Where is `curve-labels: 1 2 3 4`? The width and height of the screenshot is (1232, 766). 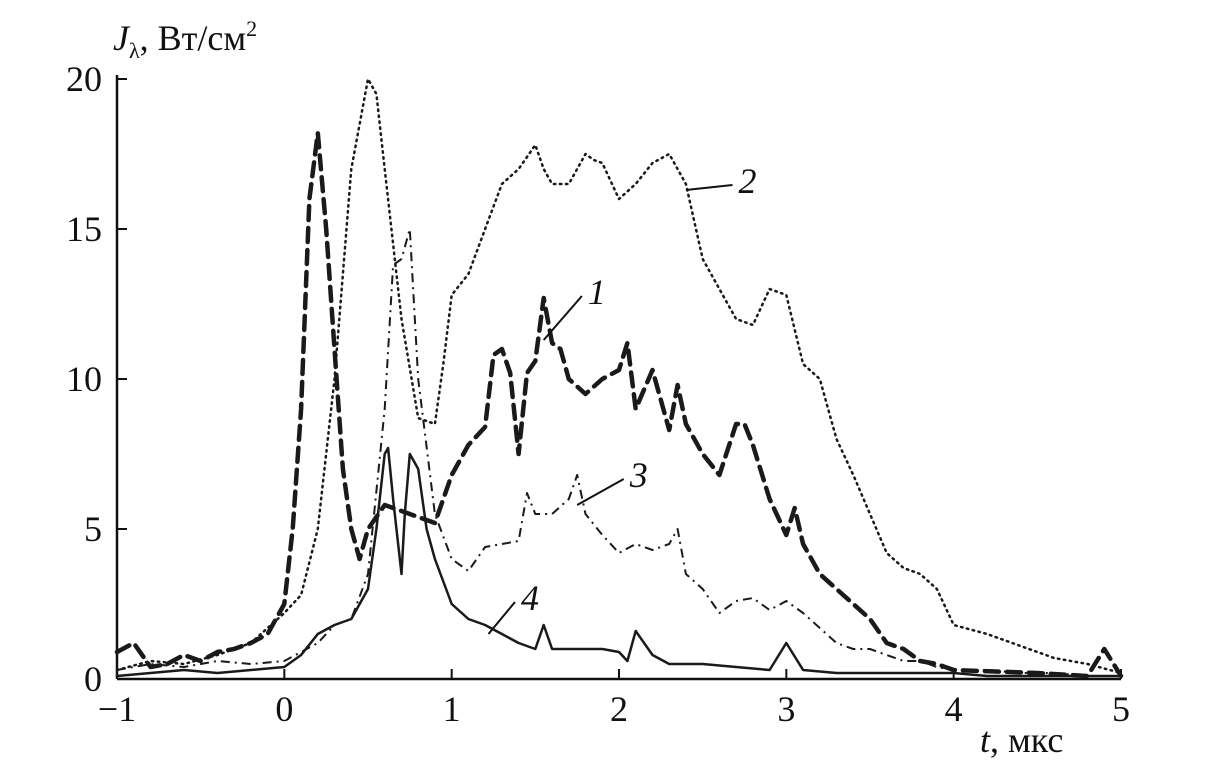
curve-labels: 1 2 3 4 is located at coordinates (622, 398).